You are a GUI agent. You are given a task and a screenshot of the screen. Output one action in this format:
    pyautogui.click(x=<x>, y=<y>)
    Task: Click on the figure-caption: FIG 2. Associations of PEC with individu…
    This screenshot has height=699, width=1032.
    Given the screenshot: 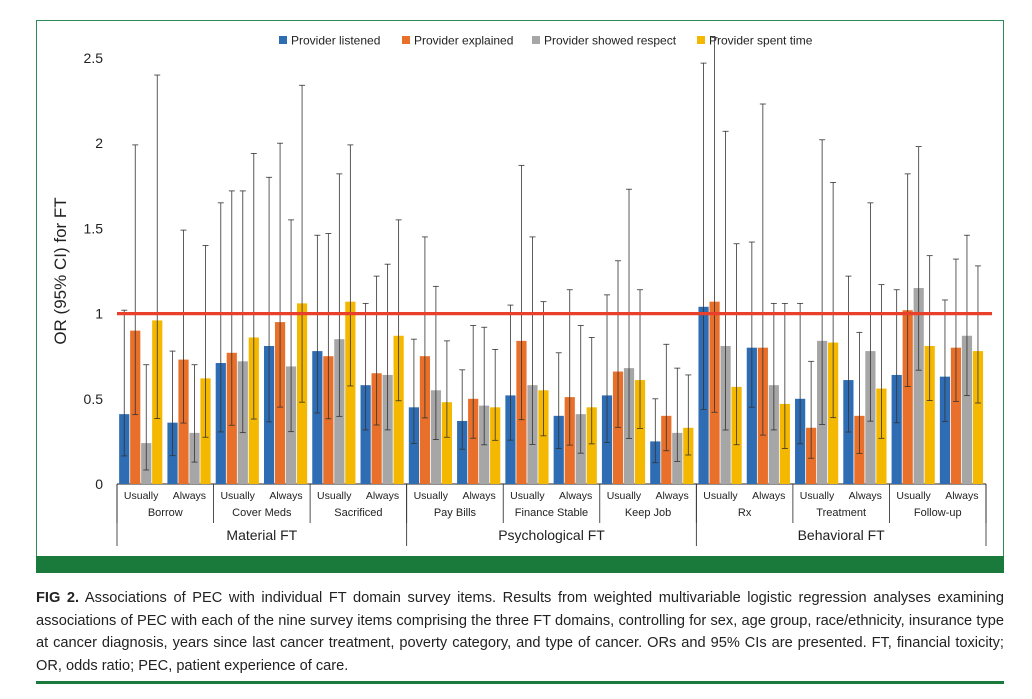 What is the action you would take?
    pyautogui.click(x=520, y=632)
    